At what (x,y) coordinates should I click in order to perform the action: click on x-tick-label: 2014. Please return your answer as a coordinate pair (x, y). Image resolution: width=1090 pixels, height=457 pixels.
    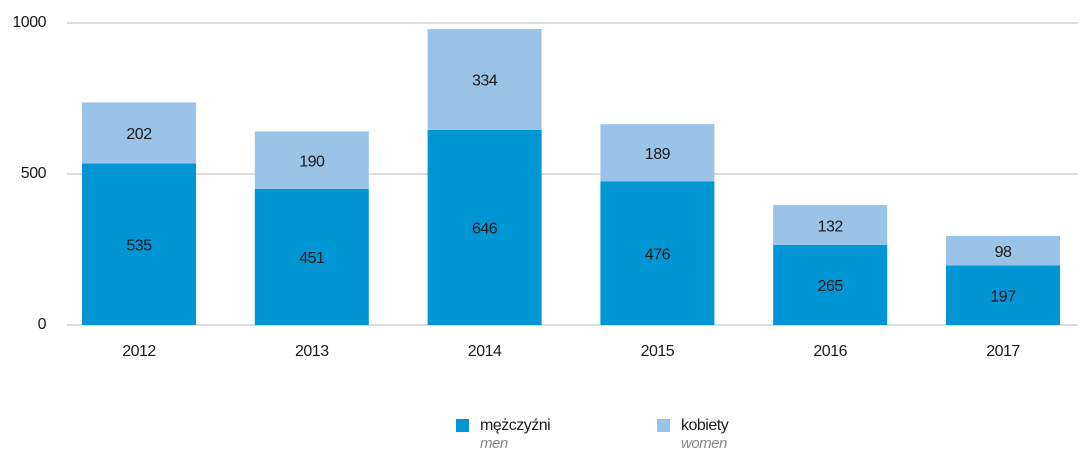
    Looking at the image, I should click on (485, 351).